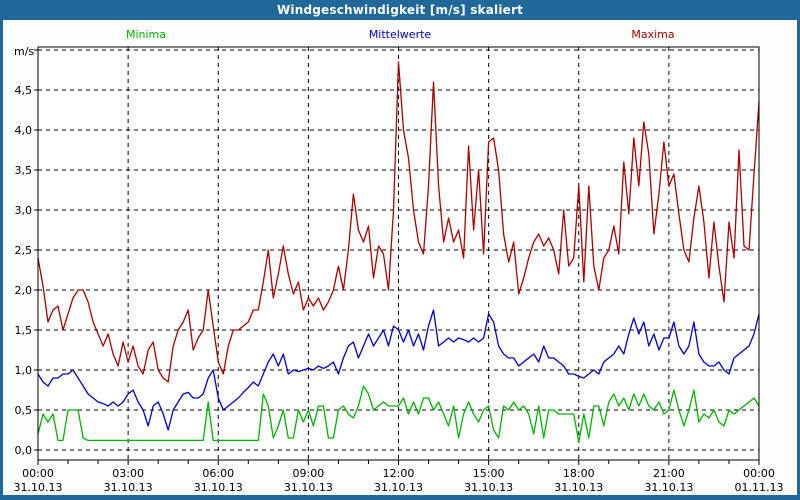 The height and width of the screenshot is (500, 800). I want to click on x-tick-date-label: 01.11.13, so click(759, 487).